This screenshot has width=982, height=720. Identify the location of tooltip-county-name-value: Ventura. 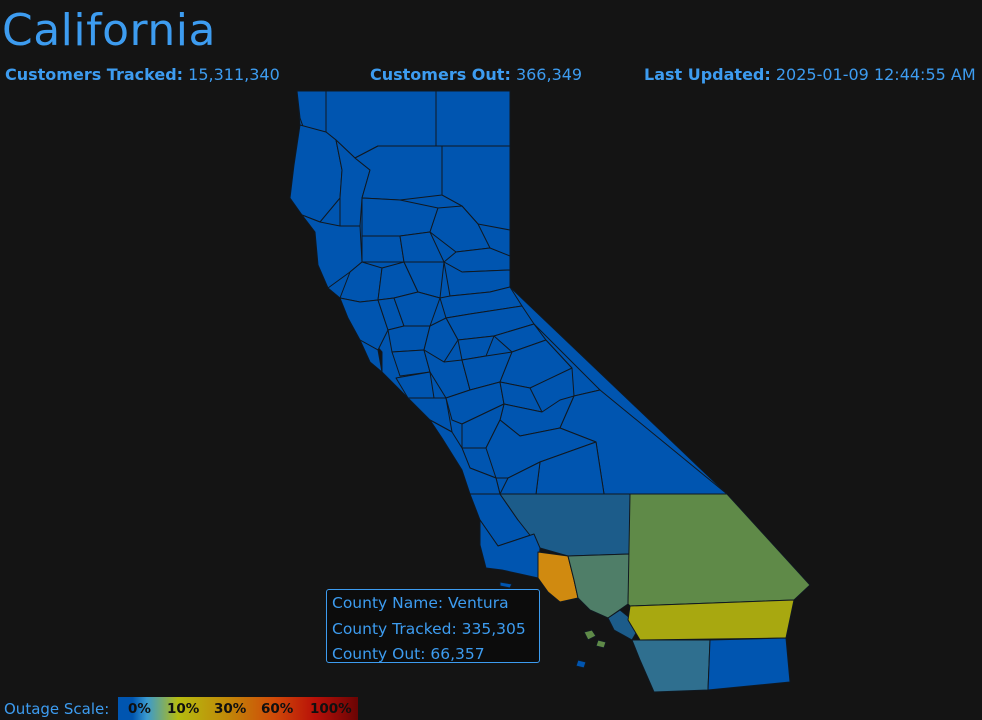
(478, 603).